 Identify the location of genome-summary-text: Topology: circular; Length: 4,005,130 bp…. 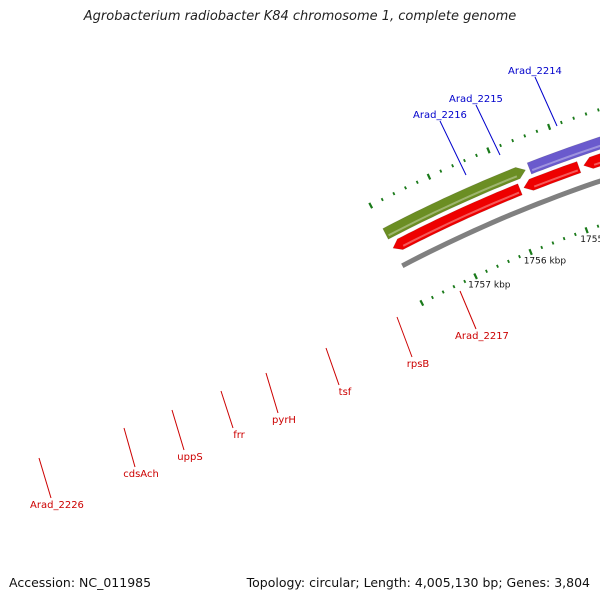
(418, 582).